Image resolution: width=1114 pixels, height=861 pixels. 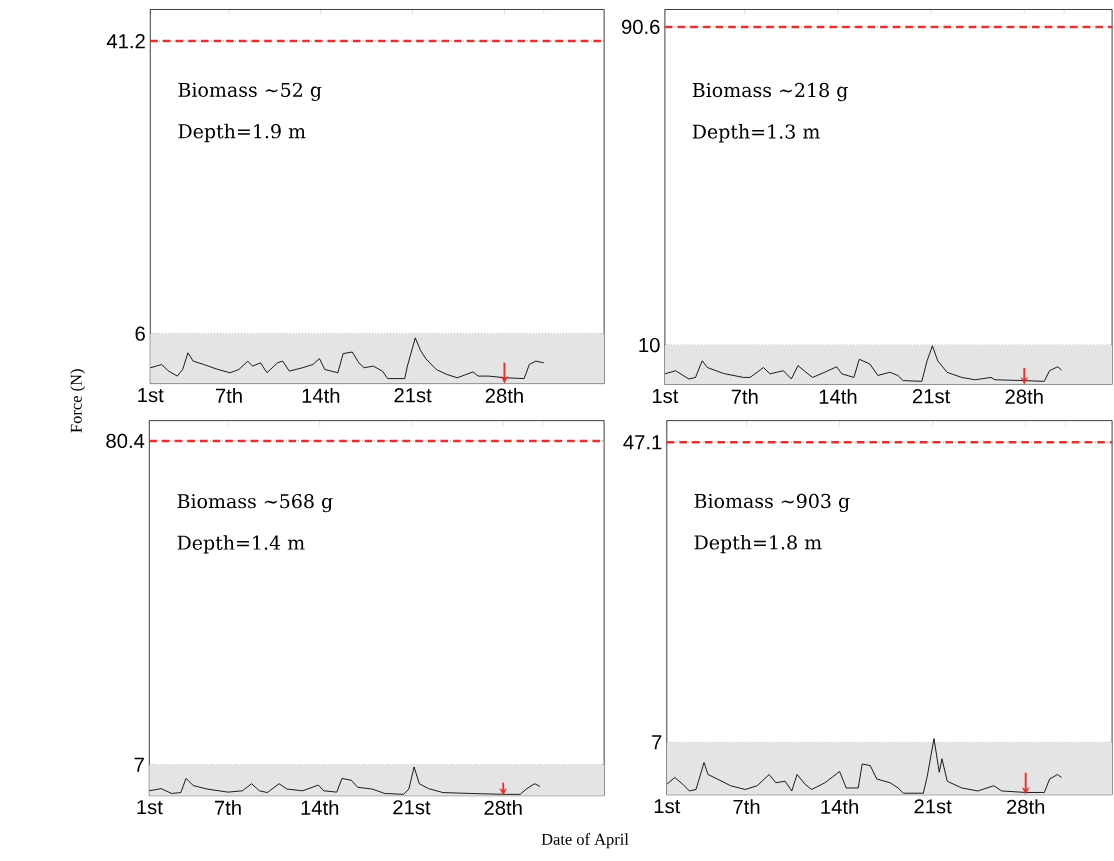 I want to click on annotation: Biomass ∼52 g, so click(x=250, y=91).